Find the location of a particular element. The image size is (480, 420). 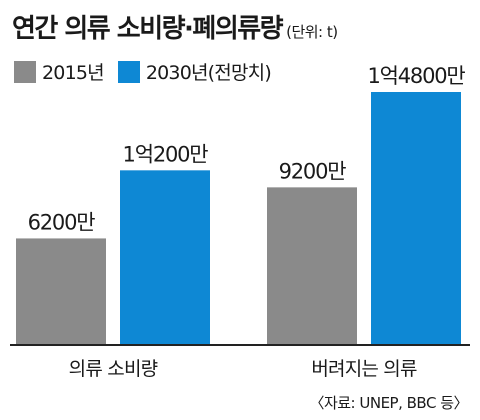

bar-consumption-2015 is located at coordinates (61, 291).